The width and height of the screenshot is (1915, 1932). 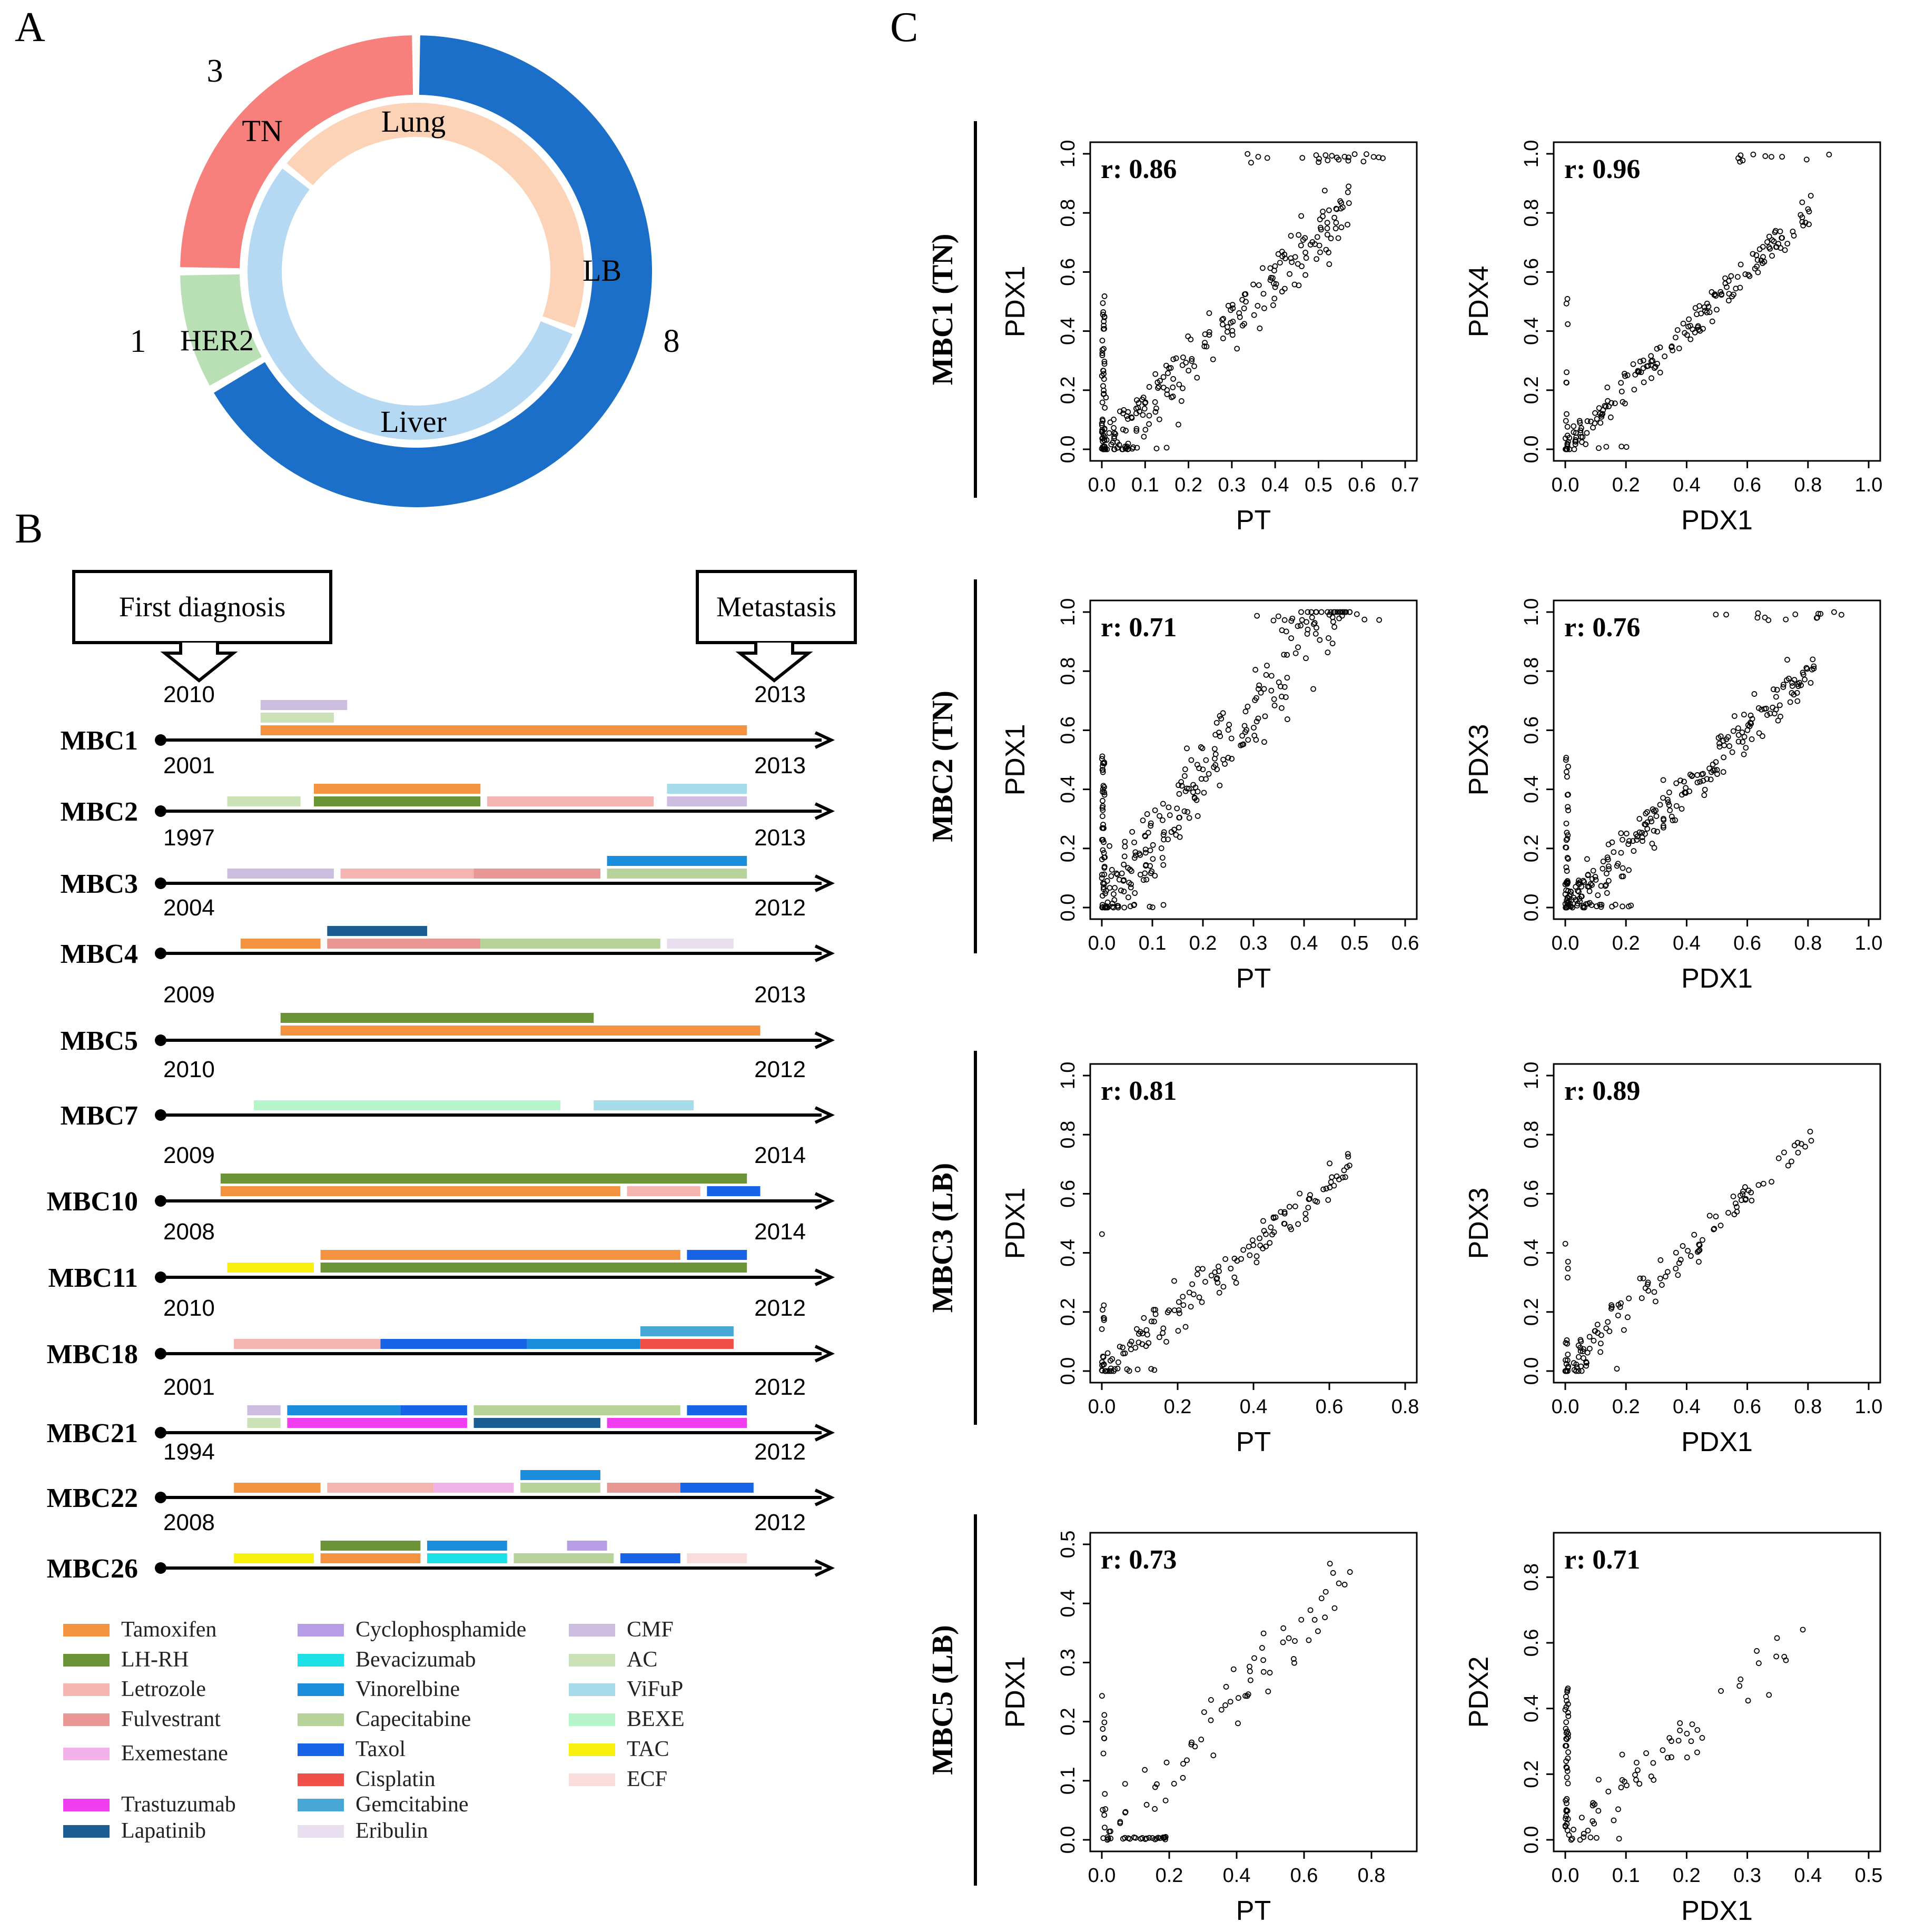 I want to click on outer-slice-her2, so click(x=221, y=330).